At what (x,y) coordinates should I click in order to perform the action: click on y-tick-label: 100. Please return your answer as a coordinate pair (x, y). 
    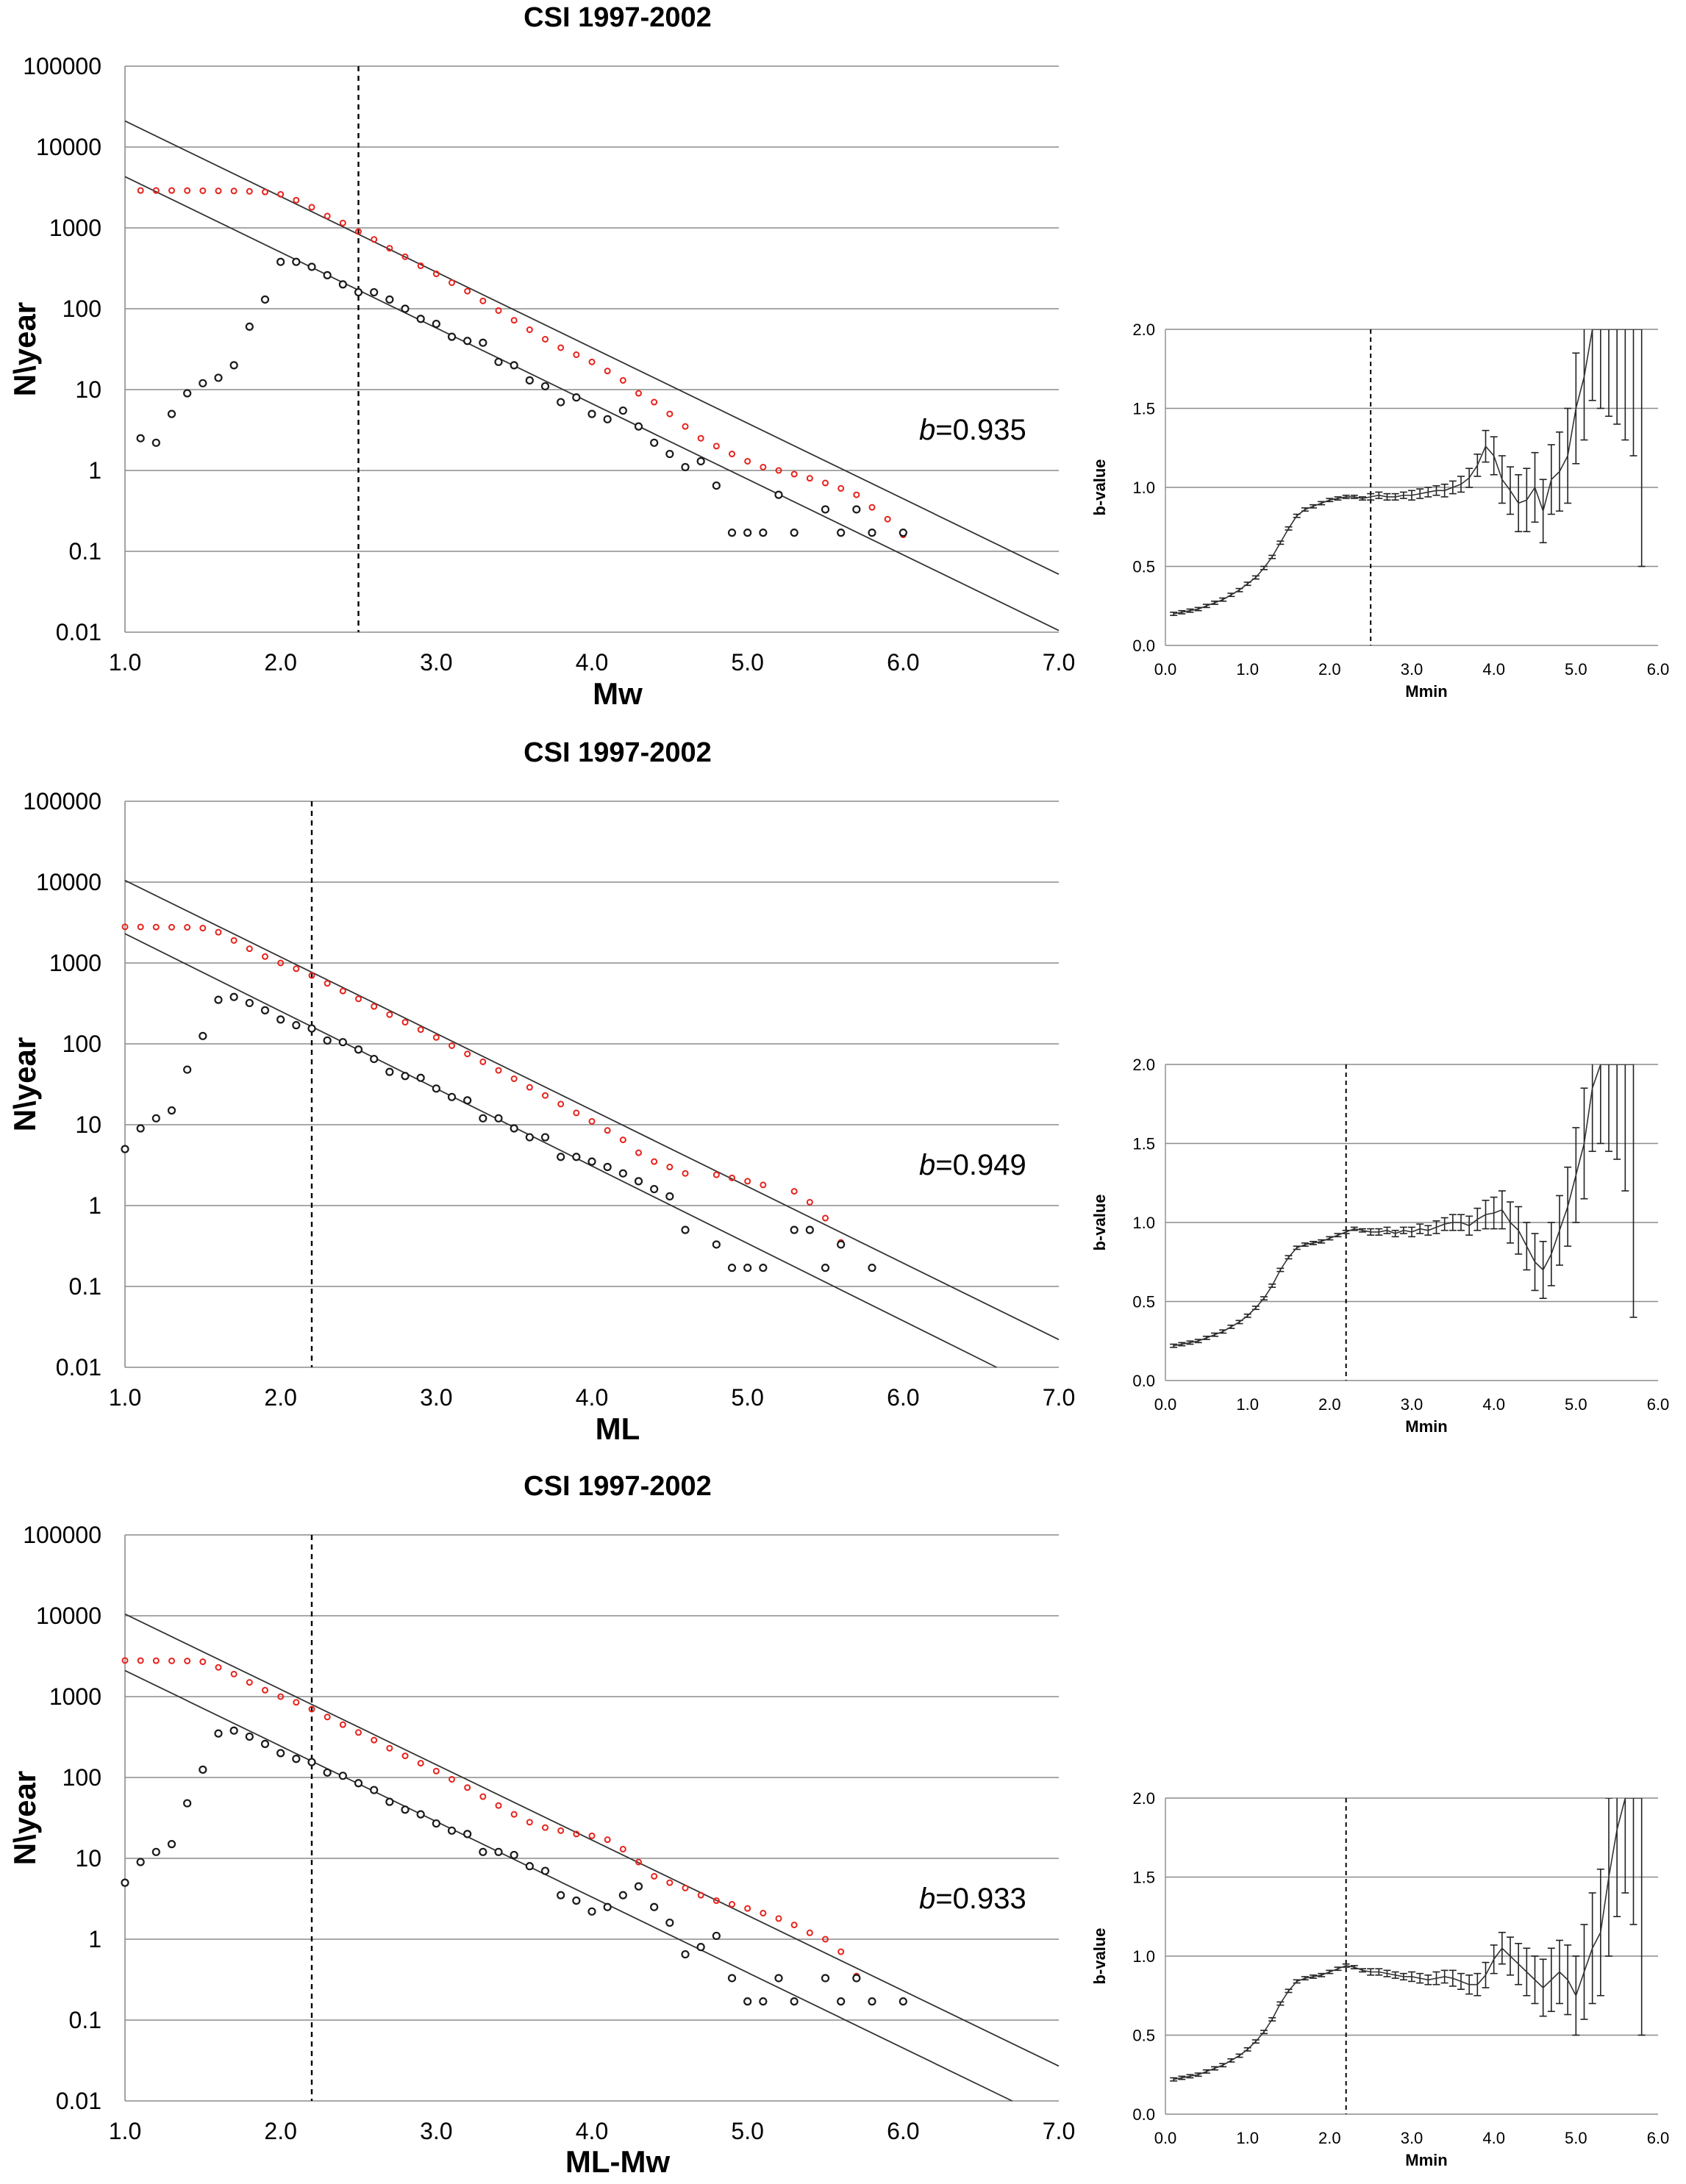
    Looking at the image, I should click on (82, 1044).